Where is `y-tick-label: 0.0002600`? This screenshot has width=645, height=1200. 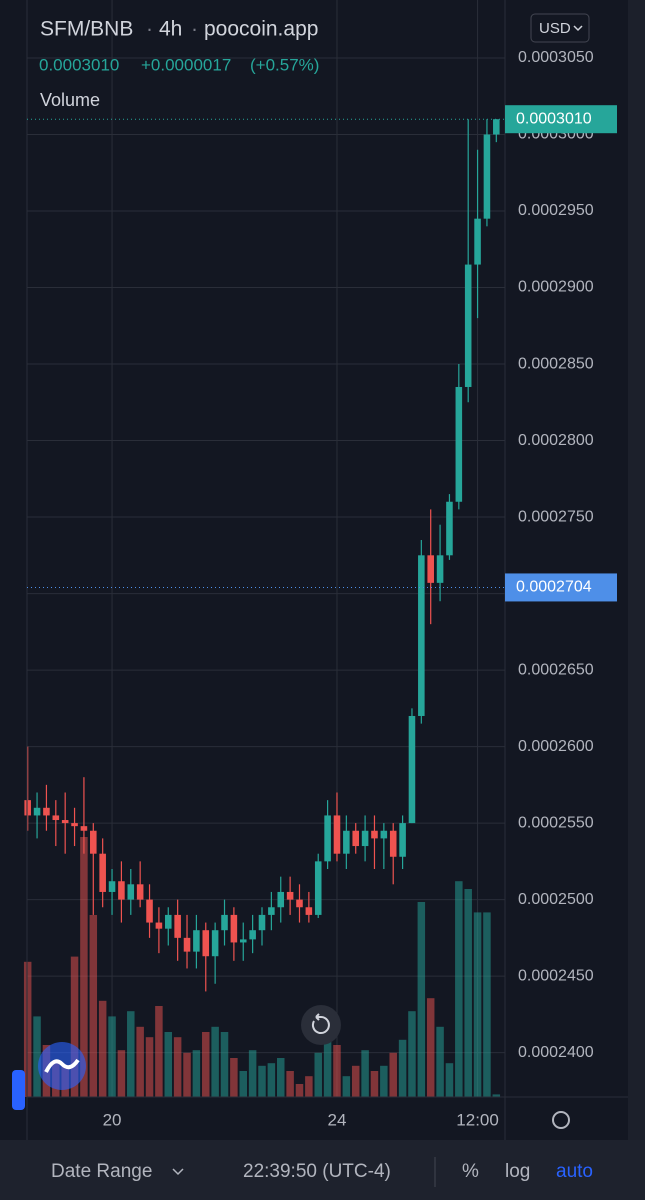 y-tick-label: 0.0002600 is located at coordinates (556, 746).